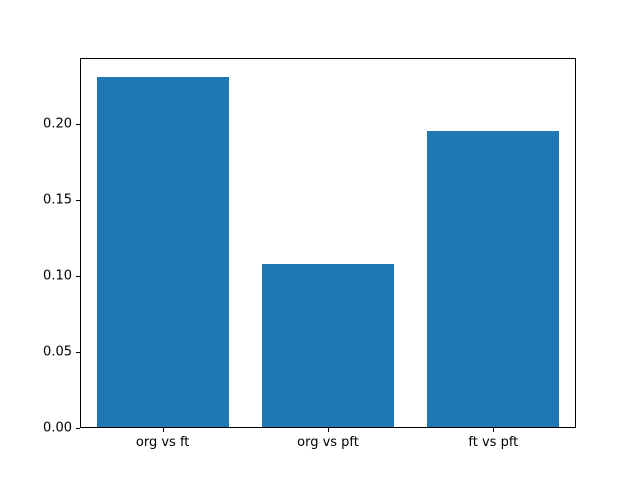  I want to click on y-tick-label: 0.00, so click(57, 428).